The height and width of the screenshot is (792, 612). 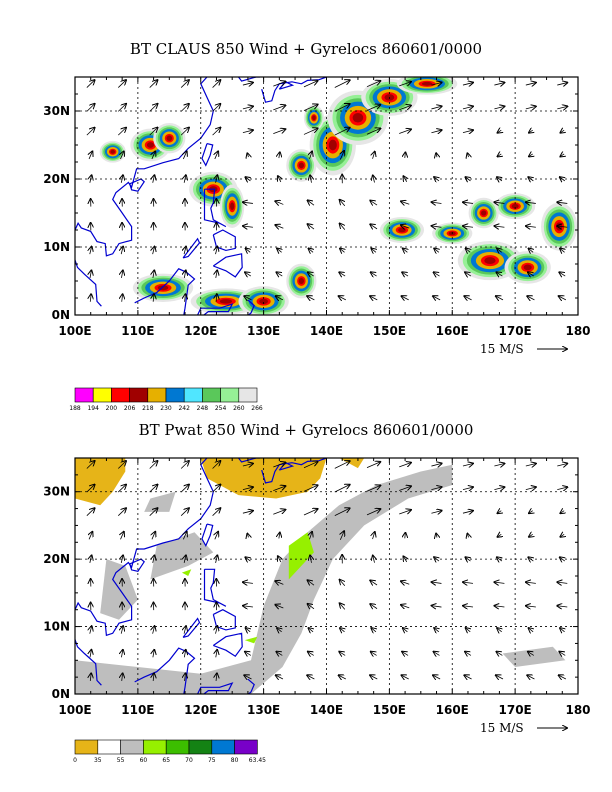 What do you see at coordinates (389, 331) in the screenshot?
I see `lon-label: 150E` at bounding box center [389, 331].